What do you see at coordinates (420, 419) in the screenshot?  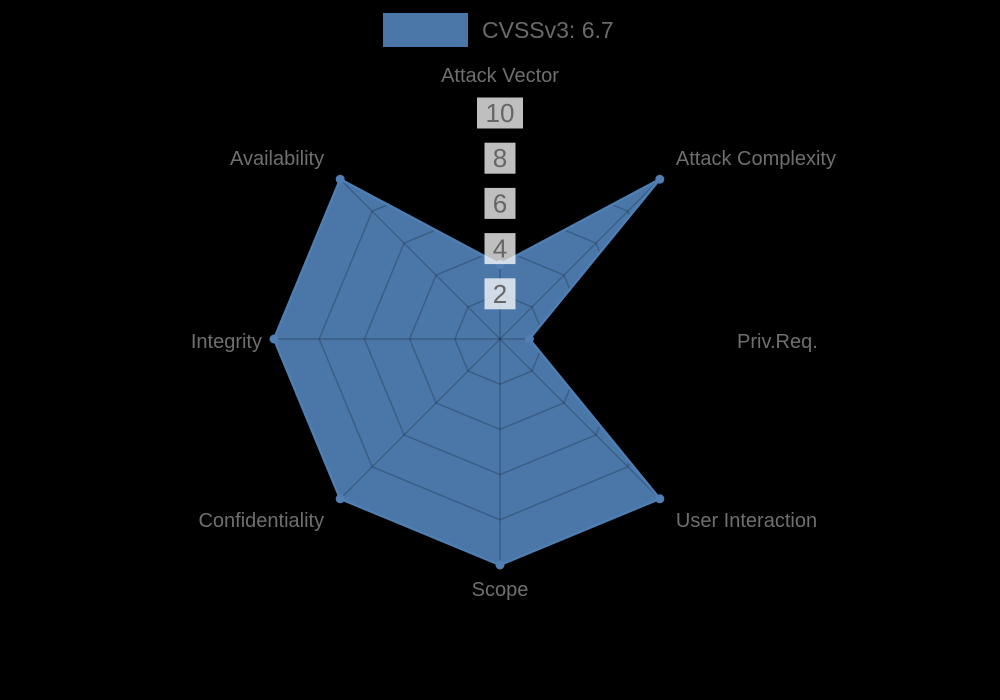 I see `axis-line-confidentiality` at bounding box center [420, 419].